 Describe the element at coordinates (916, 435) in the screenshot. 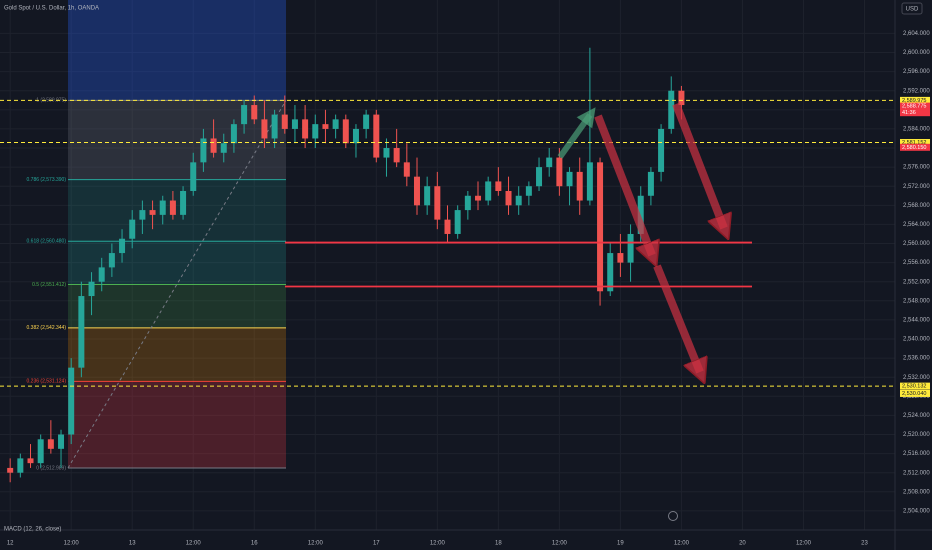

I see `y-tick-label: 2,520.000` at that location.